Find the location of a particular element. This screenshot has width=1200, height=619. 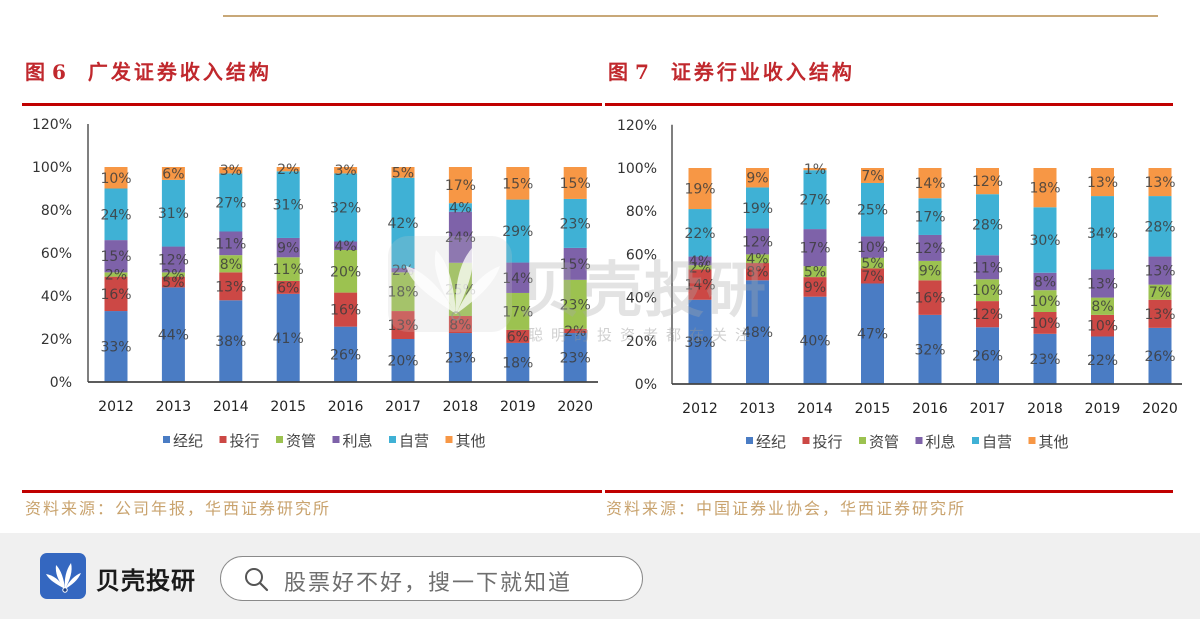

data-label: 24% is located at coordinates (460, 238).